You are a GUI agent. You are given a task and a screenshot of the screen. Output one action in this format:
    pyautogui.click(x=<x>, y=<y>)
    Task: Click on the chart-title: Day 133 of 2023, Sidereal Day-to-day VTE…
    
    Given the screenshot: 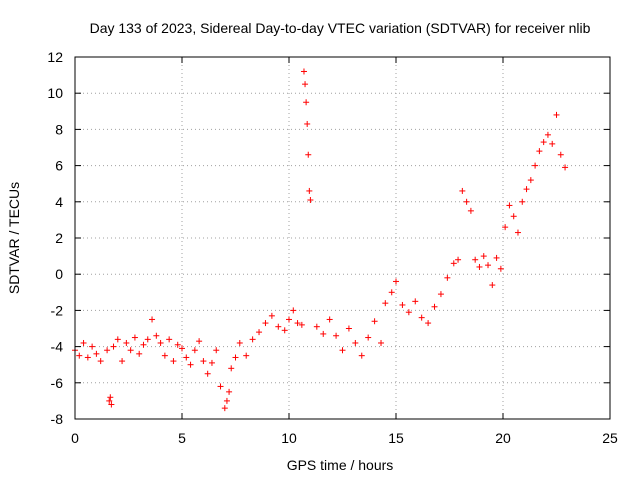 What is the action you would take?
    pyautogui.click(x=340, y=28)
    